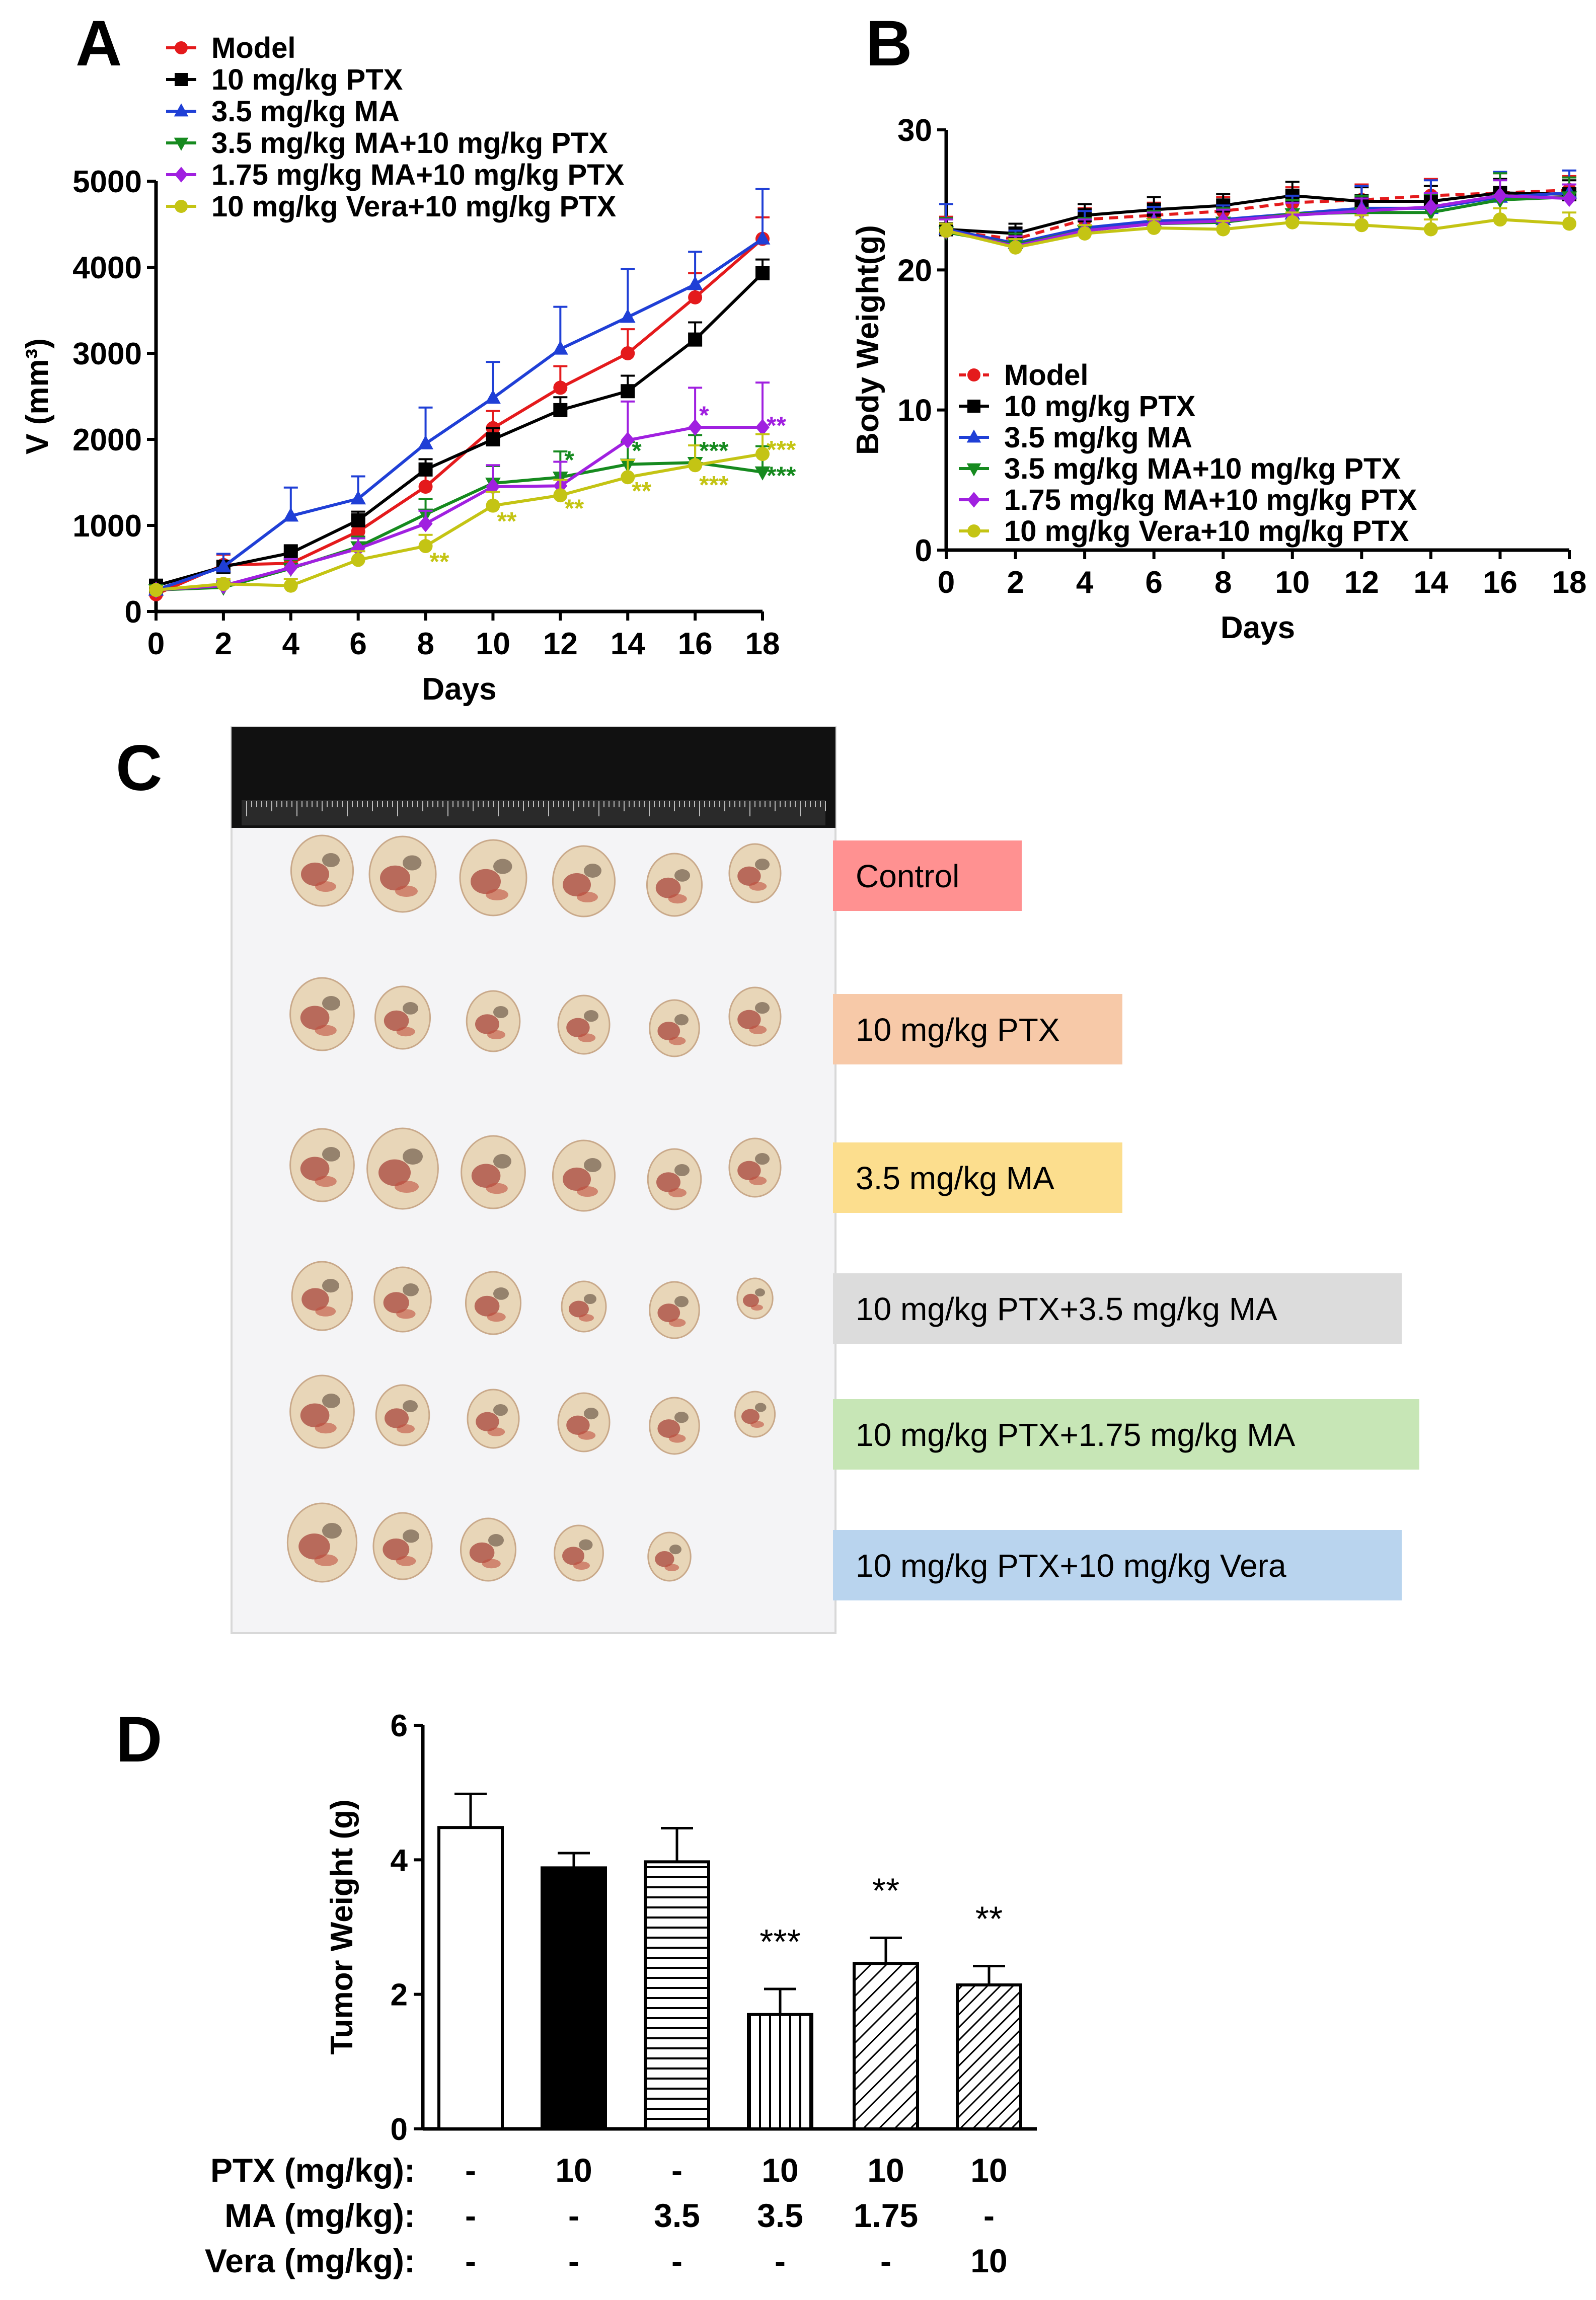 The image size is (1596, 2300). I want to click on group-label-text: 10 mg/kg PTX+1.75 mg/kg MA, so click(1076, 1435).